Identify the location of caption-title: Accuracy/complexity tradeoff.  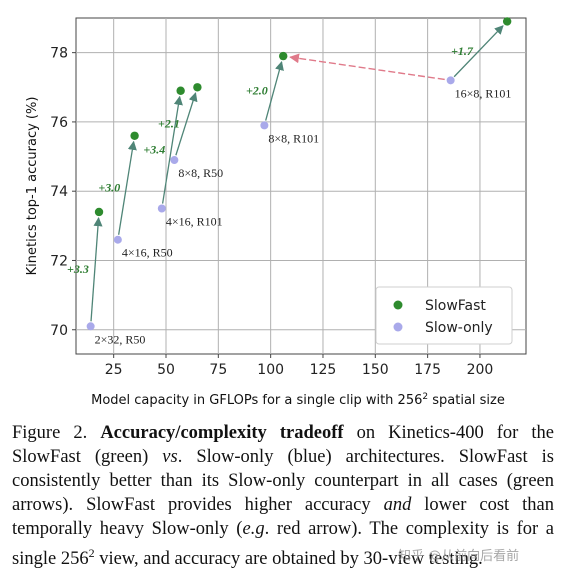
(222, 433).